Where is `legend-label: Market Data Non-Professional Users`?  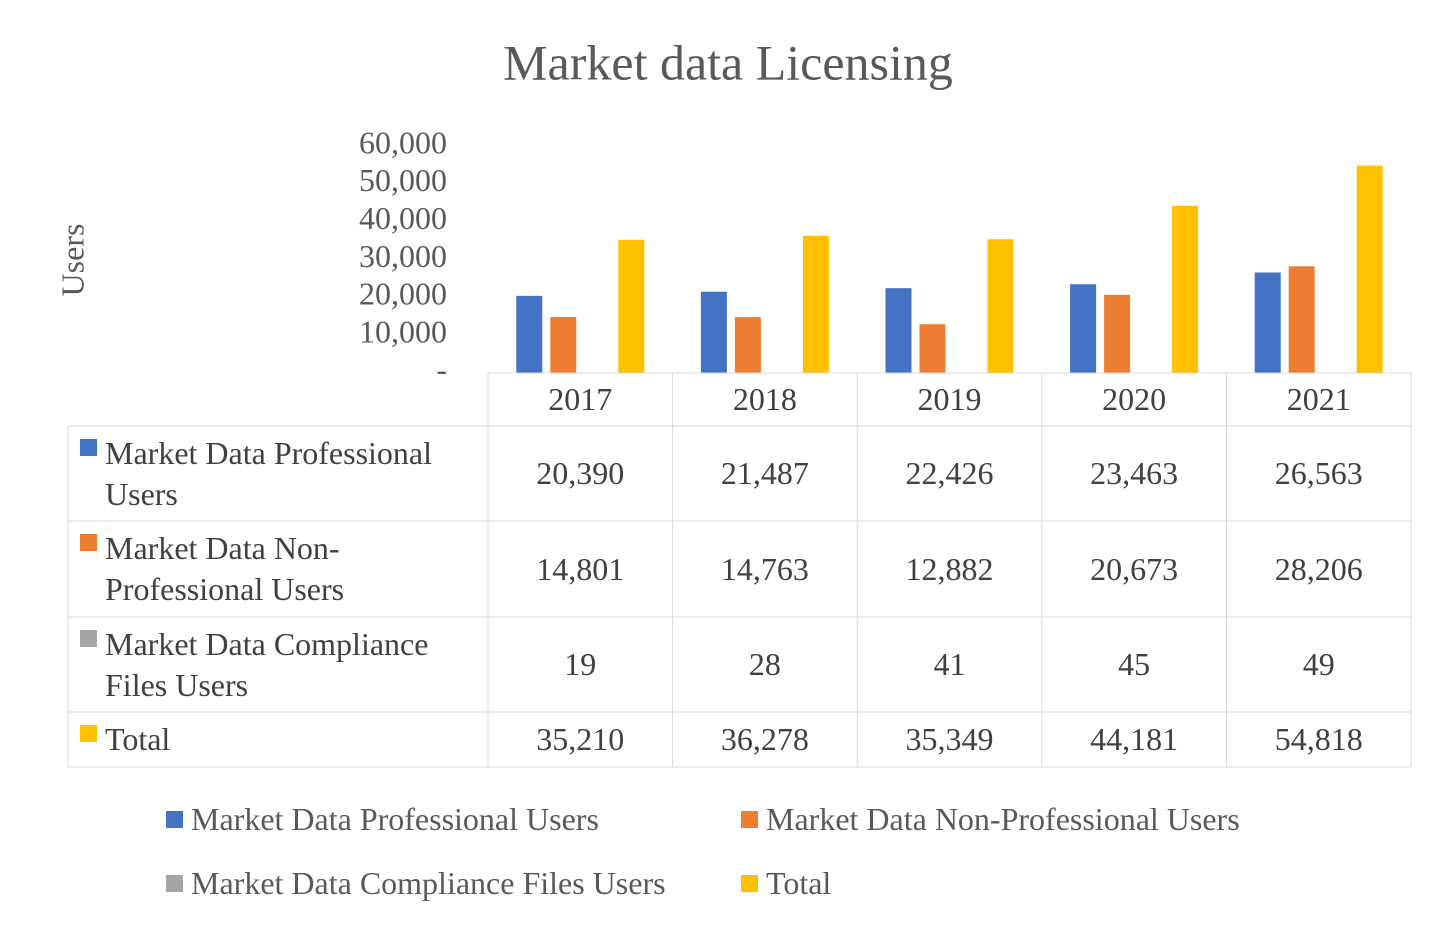 legend-label: Market Data Non-Professional Users is located at coordinates (1003, 818).